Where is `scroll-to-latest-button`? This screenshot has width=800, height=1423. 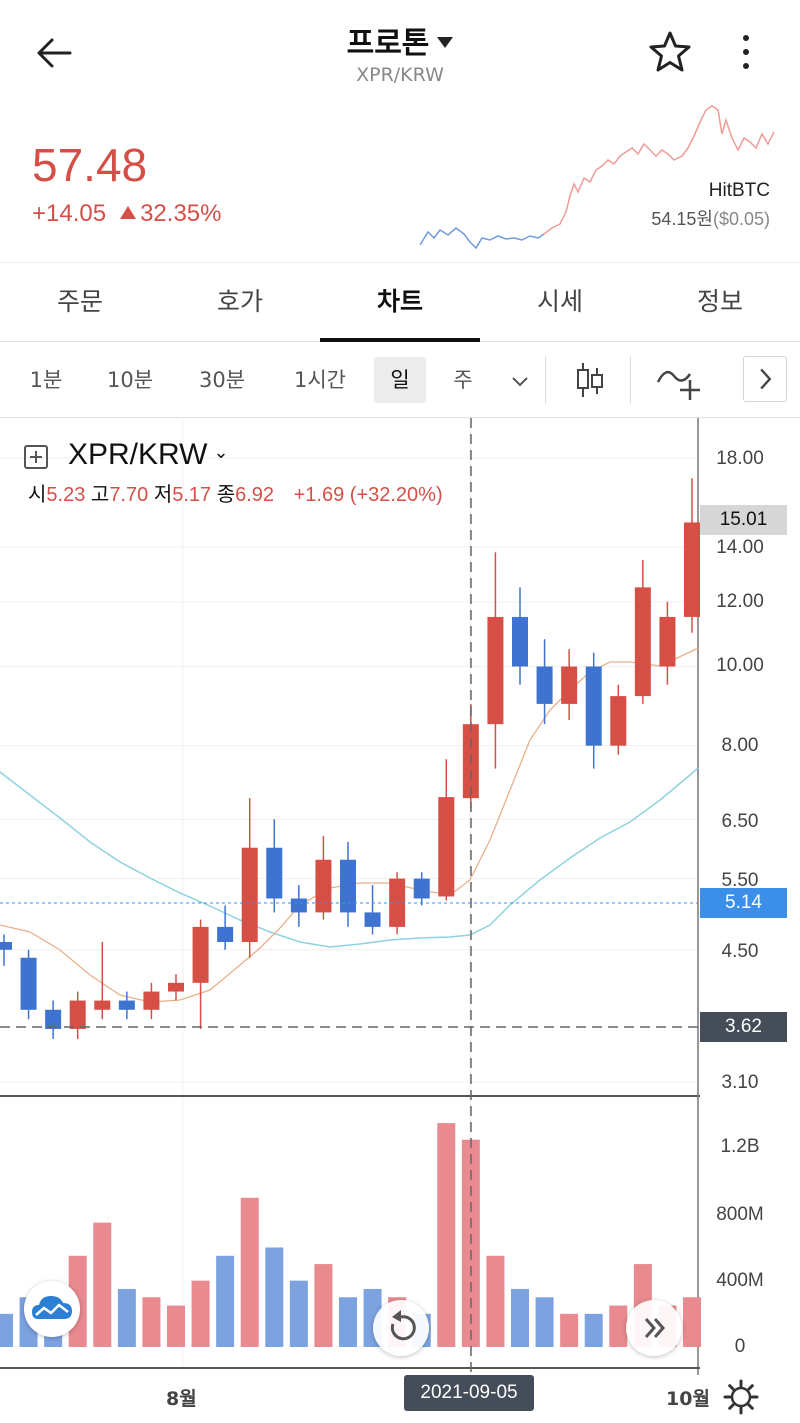
scroll-to-latest-button is located at coordinates (654, 1328).